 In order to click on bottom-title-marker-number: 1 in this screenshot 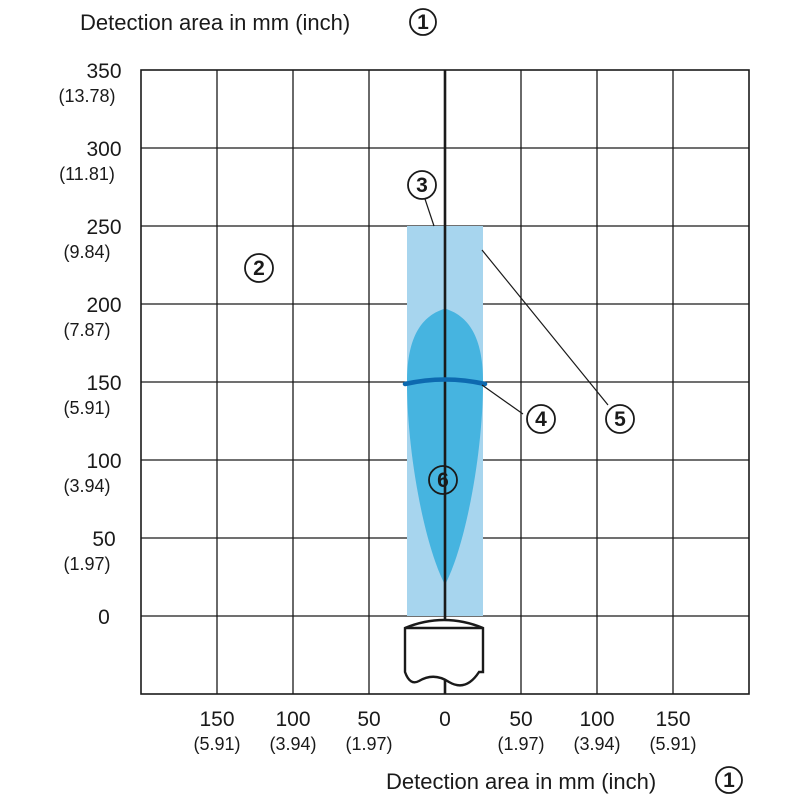, I will do `click(729, 780)`.